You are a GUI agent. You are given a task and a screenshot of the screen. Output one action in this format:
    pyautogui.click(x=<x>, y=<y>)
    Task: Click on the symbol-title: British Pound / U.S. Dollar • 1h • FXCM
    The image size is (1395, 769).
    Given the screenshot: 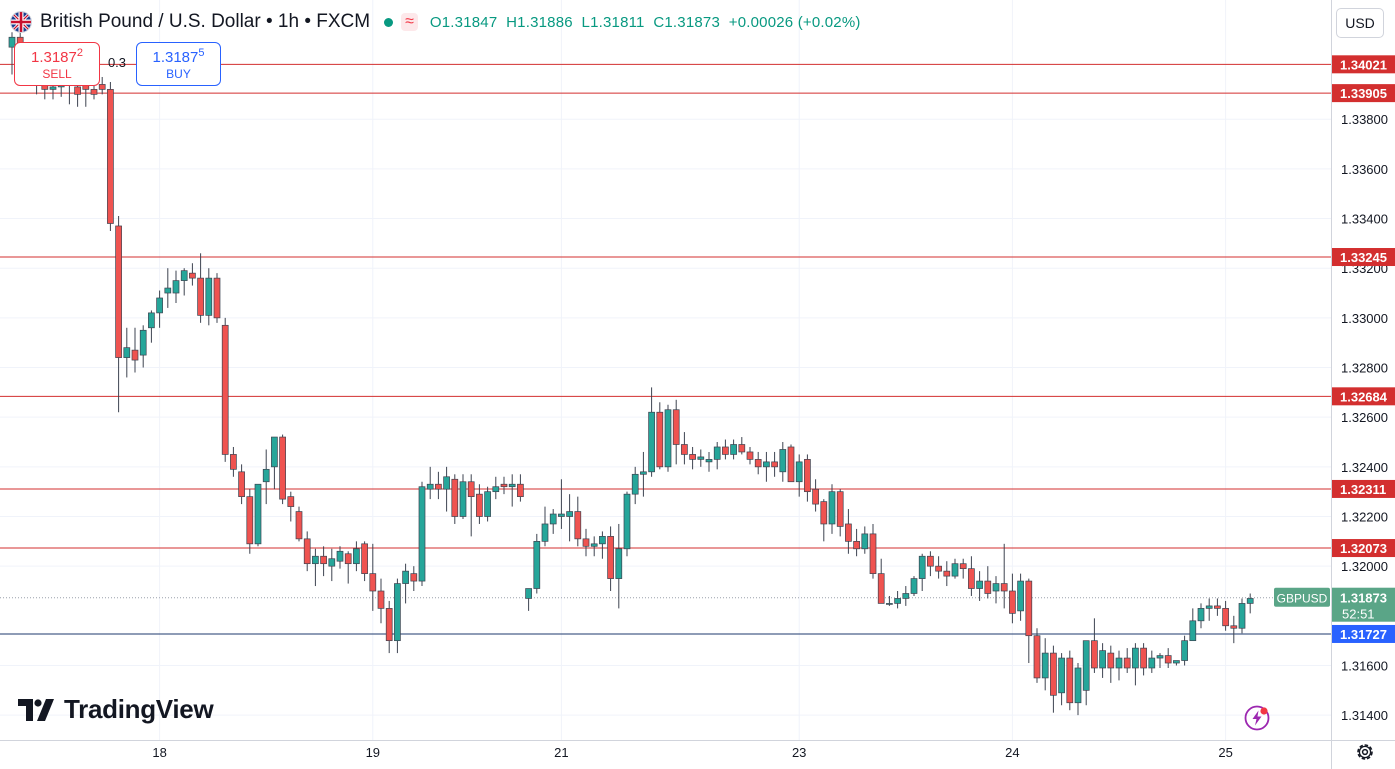 What is the action you would take?
    pyautogui.click(x=205, y=21)
    